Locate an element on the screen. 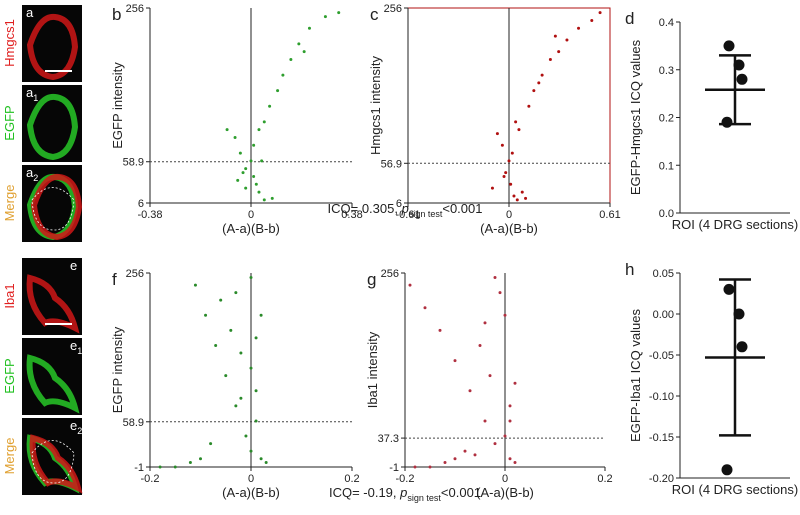  x-axis-label: (A-a)(B-b) is located at coordinates (251, 228).